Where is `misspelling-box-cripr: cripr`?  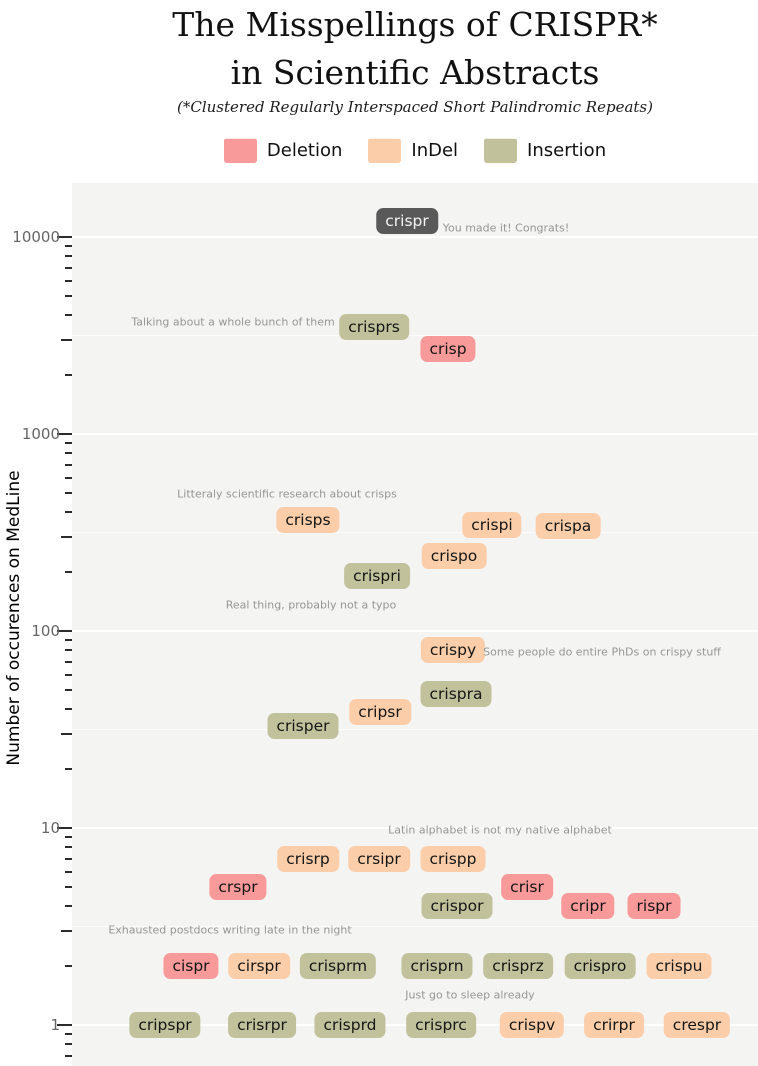
misspelling-box-cripr: cripr is located at coordinates (588, 906).